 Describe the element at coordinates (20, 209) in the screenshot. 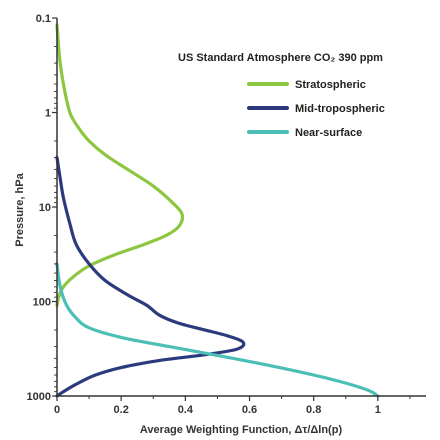

I see `y-axis-label: Pressure, hPa` at that location.